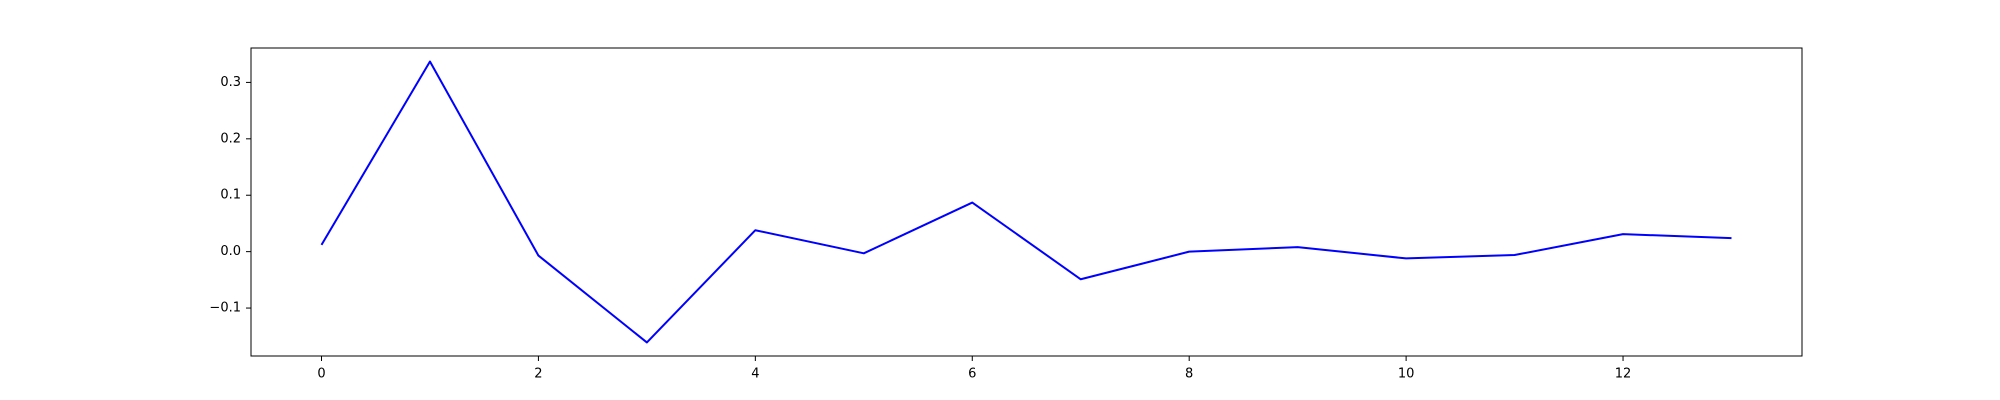  I want to click on x-axis: 0 2 4 6 8 10 12, so click(974, 369).